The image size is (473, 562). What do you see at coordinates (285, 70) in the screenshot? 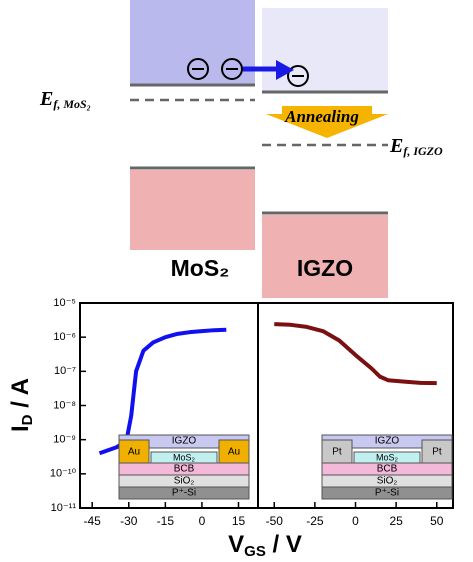
I see `arrow-head` at bounding box center [285, 70].